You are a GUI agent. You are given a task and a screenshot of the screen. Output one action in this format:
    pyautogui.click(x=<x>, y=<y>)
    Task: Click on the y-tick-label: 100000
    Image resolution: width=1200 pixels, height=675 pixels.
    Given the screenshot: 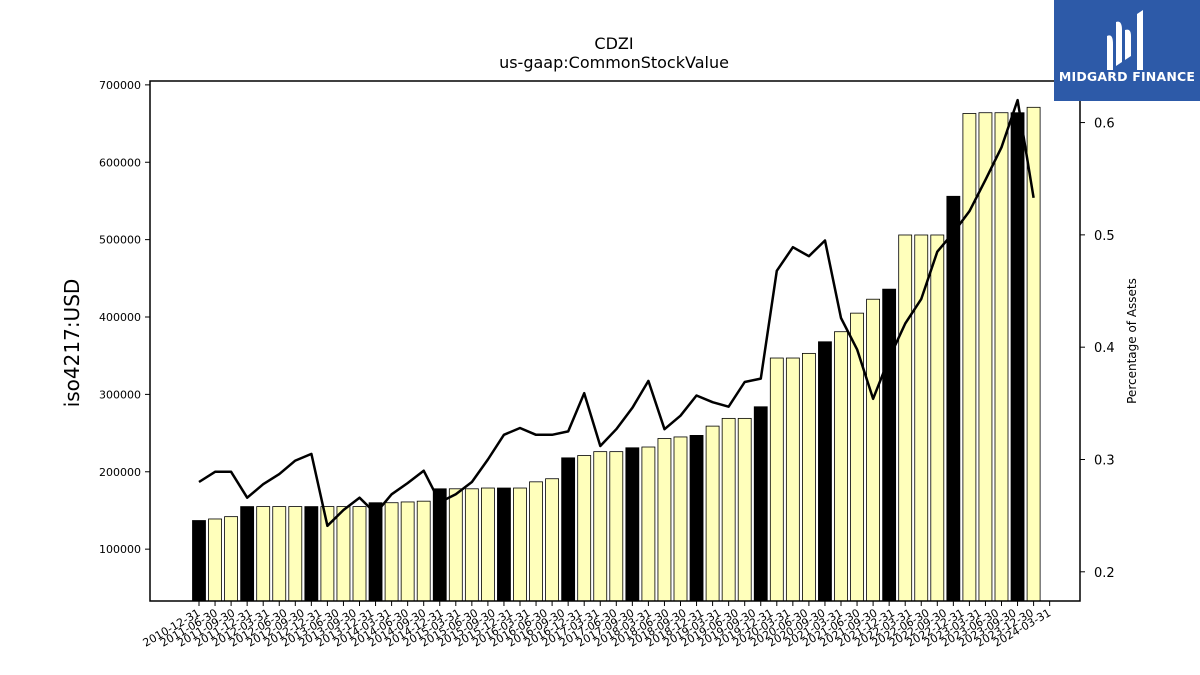 What is the action you would take?
    pyautogui.click(x=120, y=549)
    